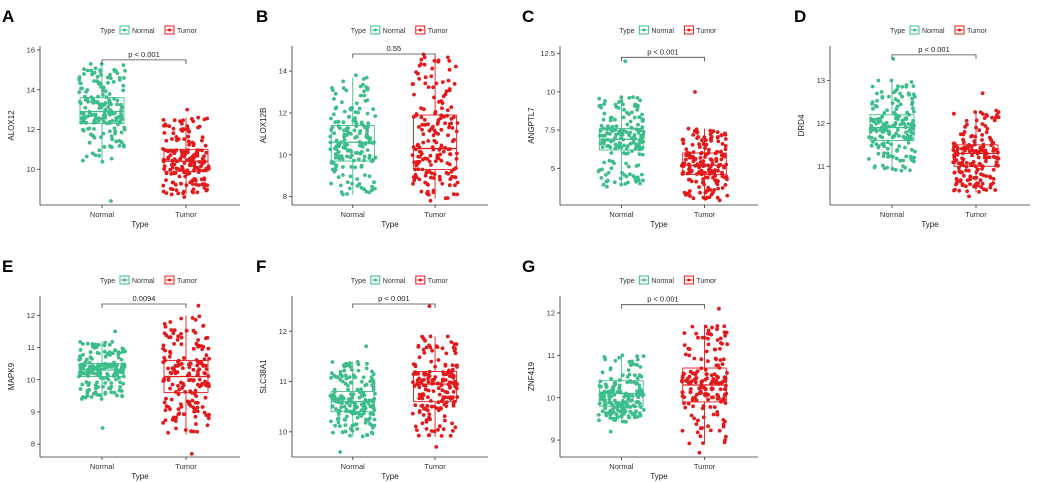  I want to click on legend-key-dot-normal, so click(124, 30).